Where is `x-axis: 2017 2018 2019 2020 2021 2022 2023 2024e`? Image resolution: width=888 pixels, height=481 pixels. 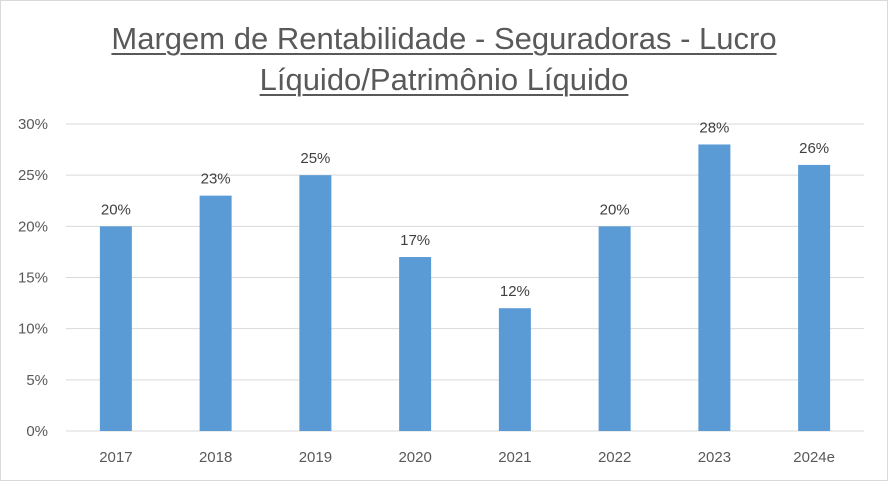
x-axis: 2017 2018 2019 2020 2021 2022 2023 2024e is located at coordinates (467, 457).